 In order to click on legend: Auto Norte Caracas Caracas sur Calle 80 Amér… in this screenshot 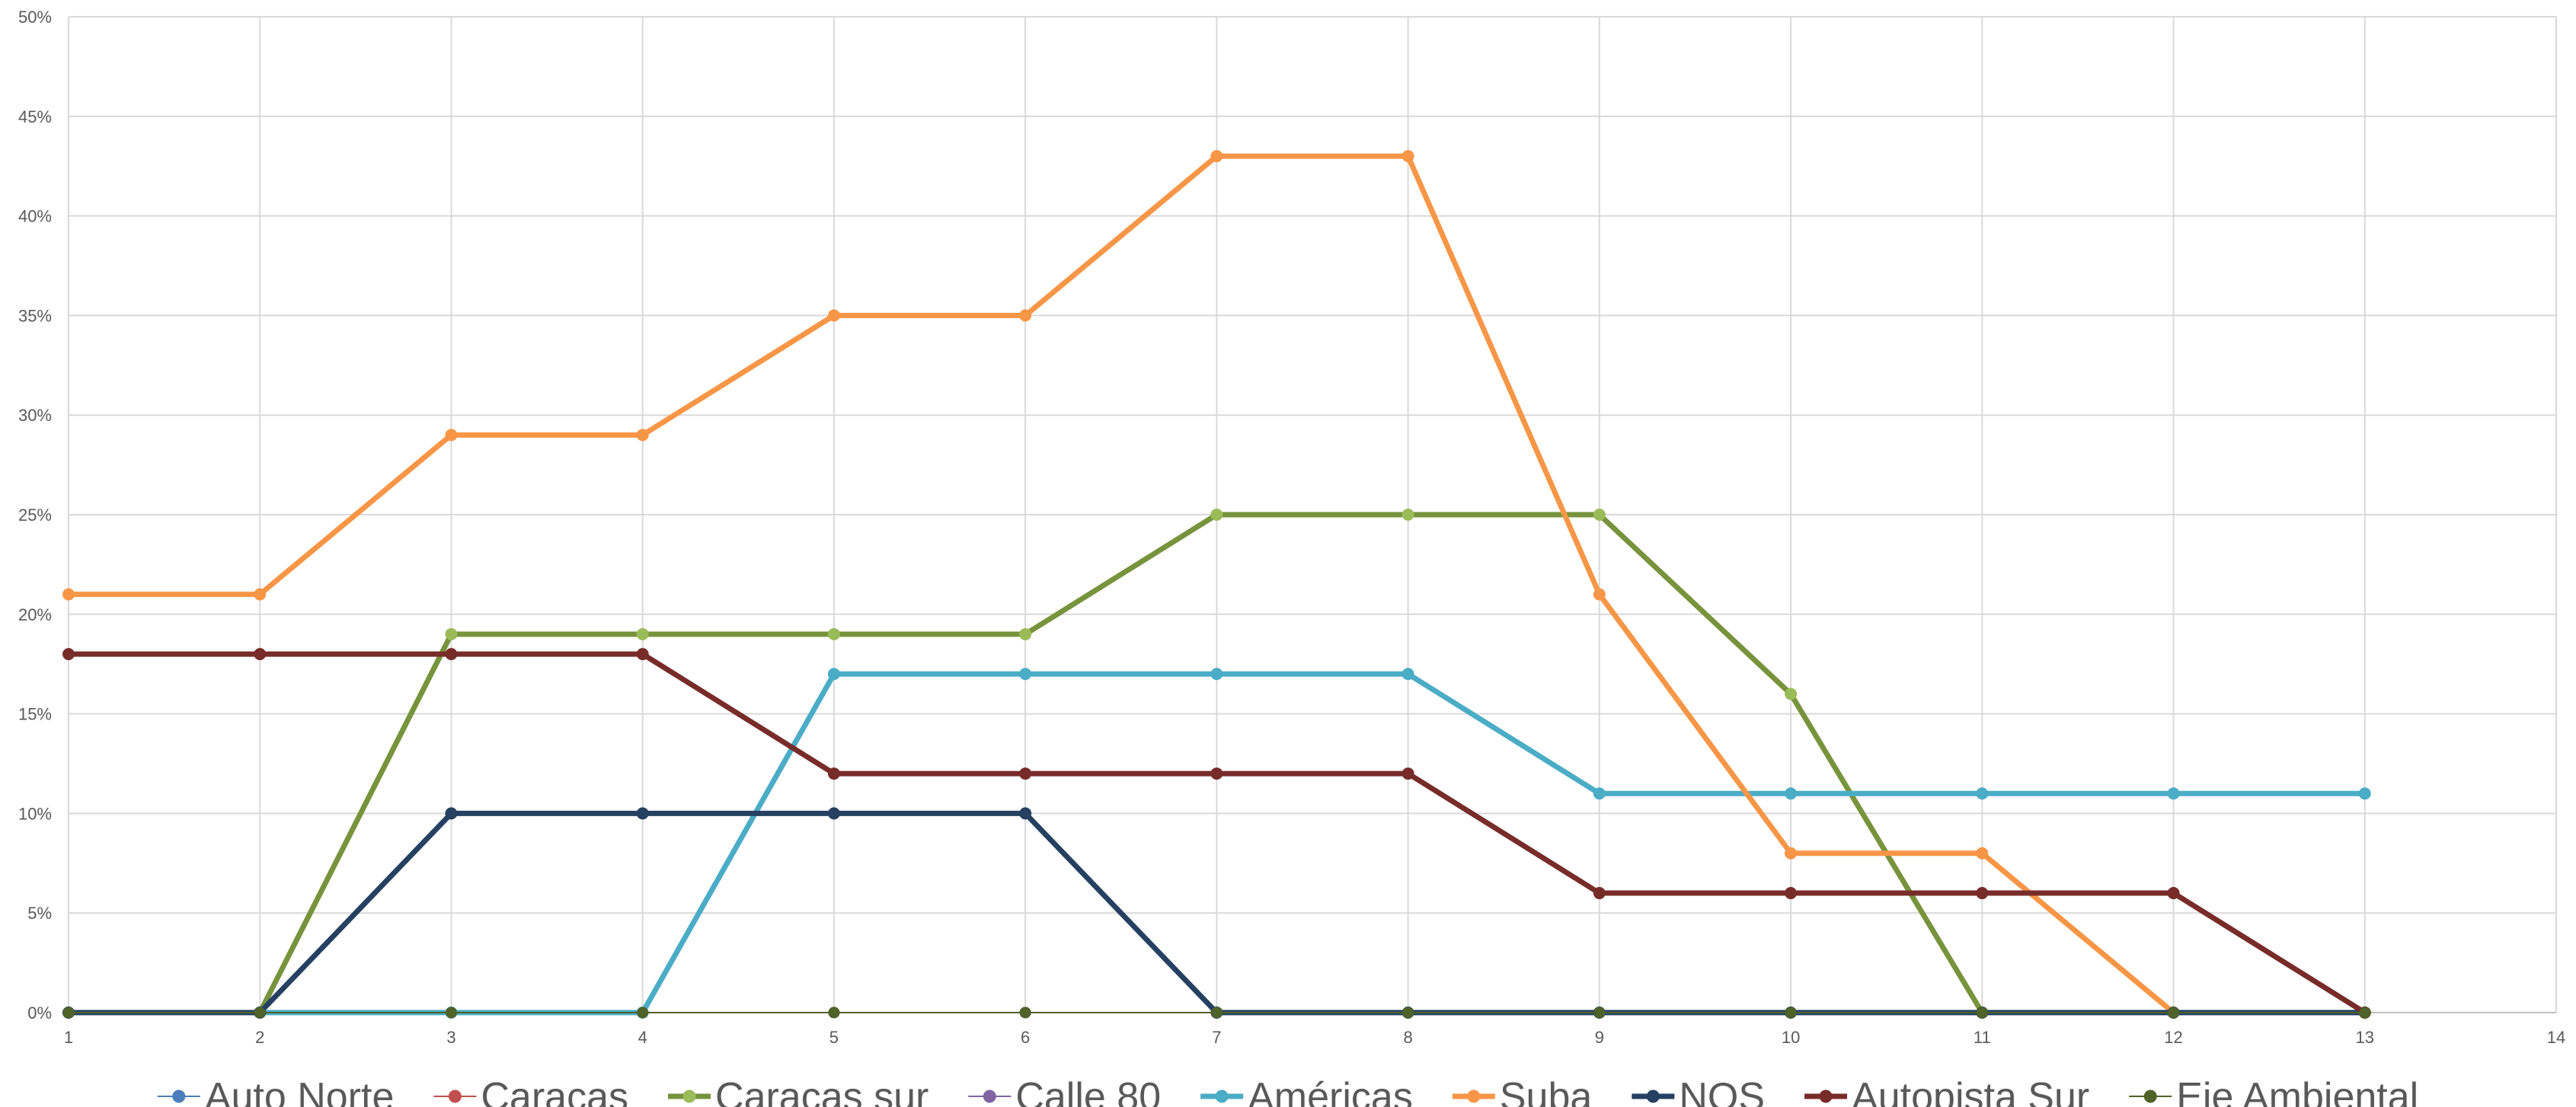, I will do `click(1287, 1091)`.